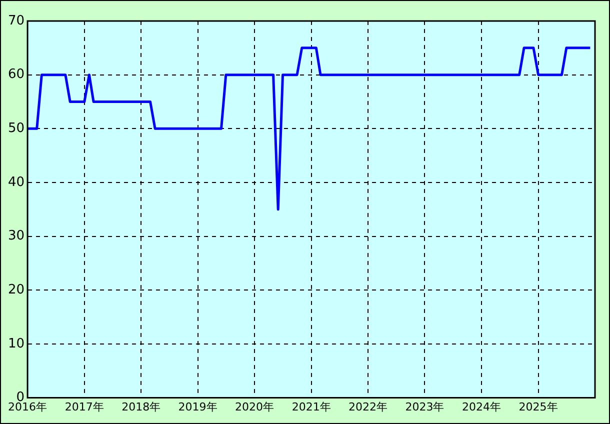 The width and height of the screenshot is (610, 424). Describe the element at coordinates (16, 20) in the screenshot. I see `y-tick-label: 70` at that location.